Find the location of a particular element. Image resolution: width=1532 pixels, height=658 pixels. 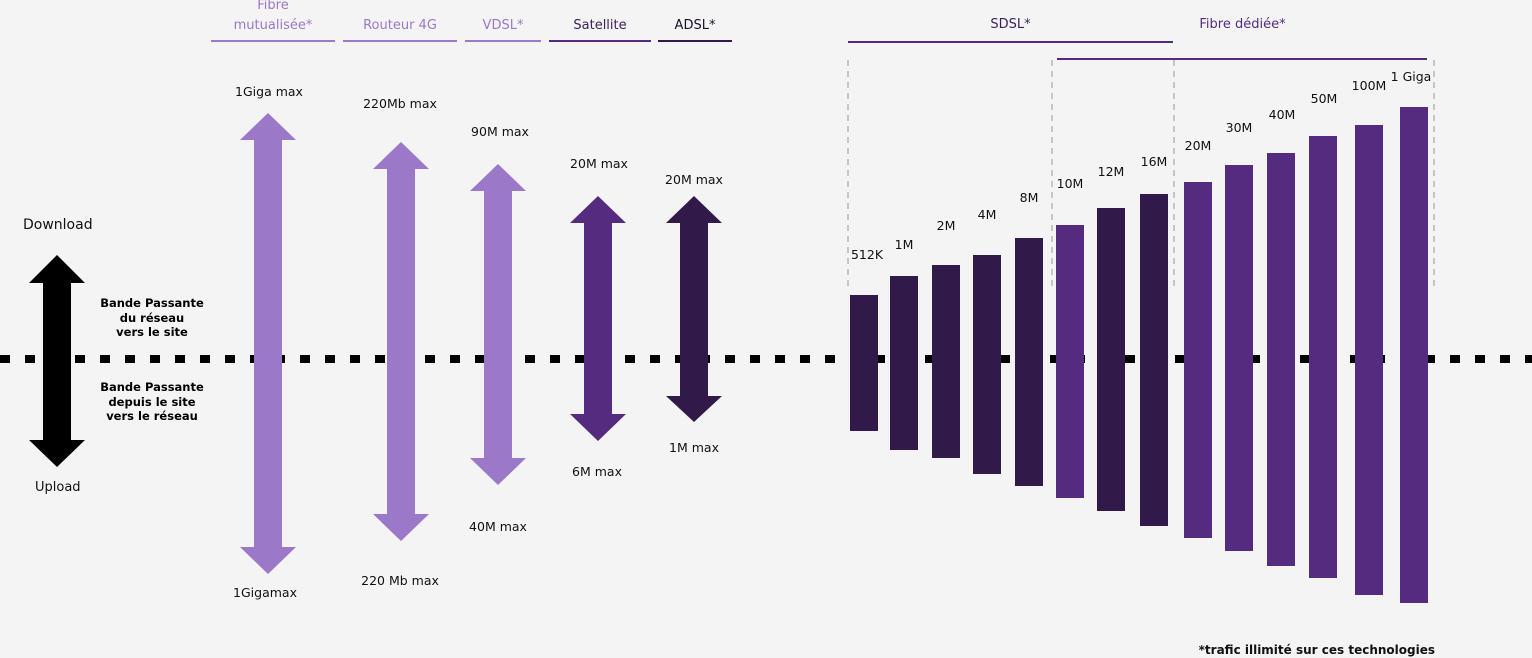

fibre-mutualisee-download: 1Giga max is located at coordinates (269, 91).